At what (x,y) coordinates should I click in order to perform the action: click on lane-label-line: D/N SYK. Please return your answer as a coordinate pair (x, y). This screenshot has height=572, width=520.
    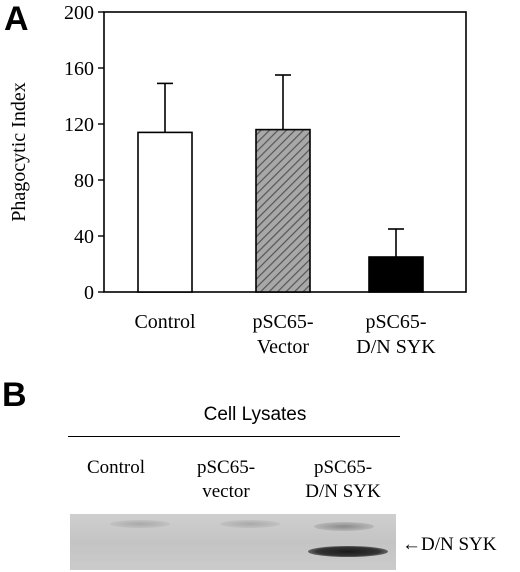
    Looking at the image, I should click on (343, 491).